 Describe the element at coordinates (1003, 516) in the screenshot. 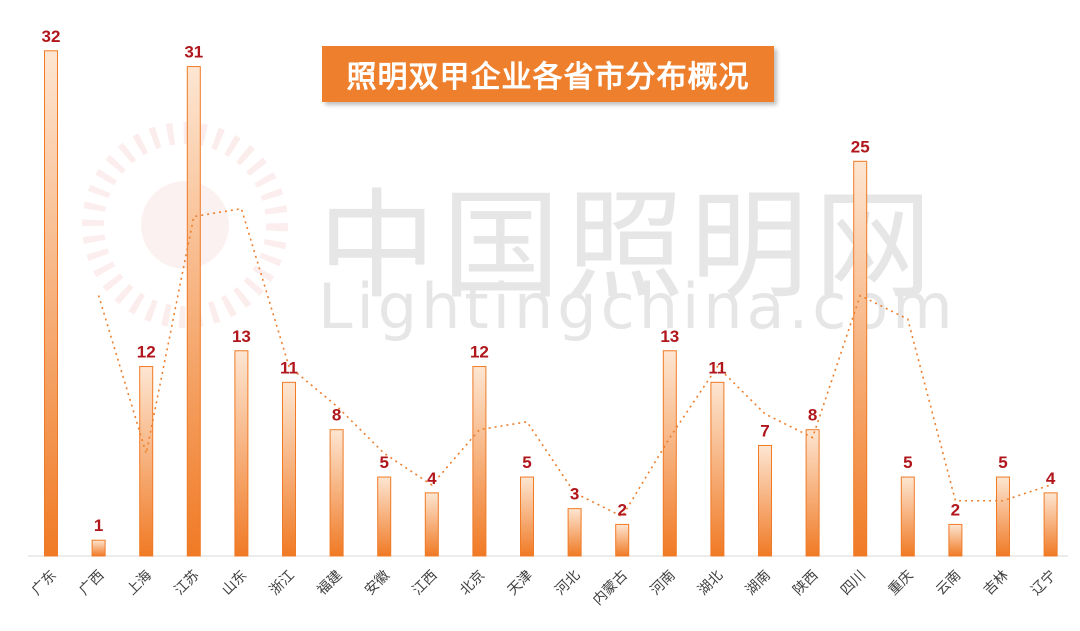

I see `bar-吉林` at that location.